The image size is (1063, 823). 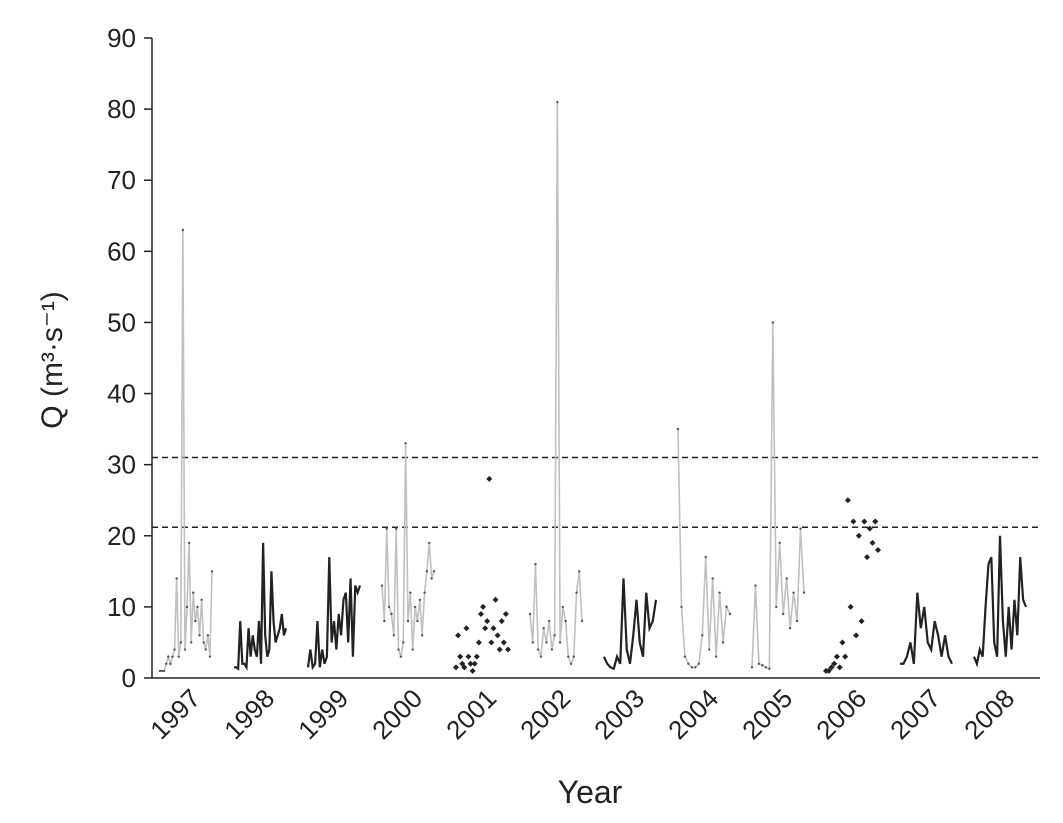 I want to click on x-tick-label: 2003, so click(x=619, y=714).